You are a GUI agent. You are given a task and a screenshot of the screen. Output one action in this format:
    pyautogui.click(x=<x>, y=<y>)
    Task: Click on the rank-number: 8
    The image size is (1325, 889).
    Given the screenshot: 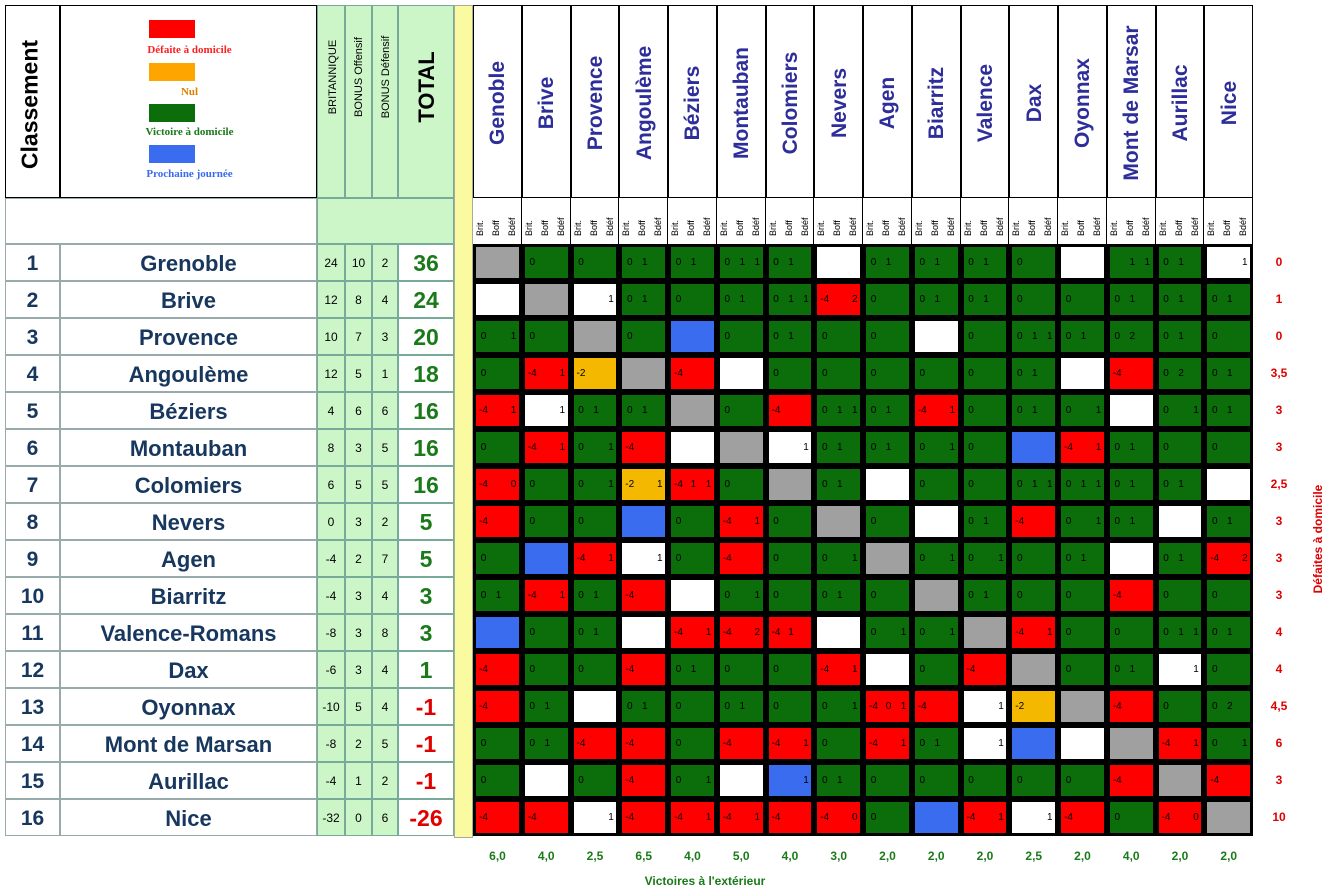 What is the action you would take?
    pyautogui.click(x=32, y=521)
    